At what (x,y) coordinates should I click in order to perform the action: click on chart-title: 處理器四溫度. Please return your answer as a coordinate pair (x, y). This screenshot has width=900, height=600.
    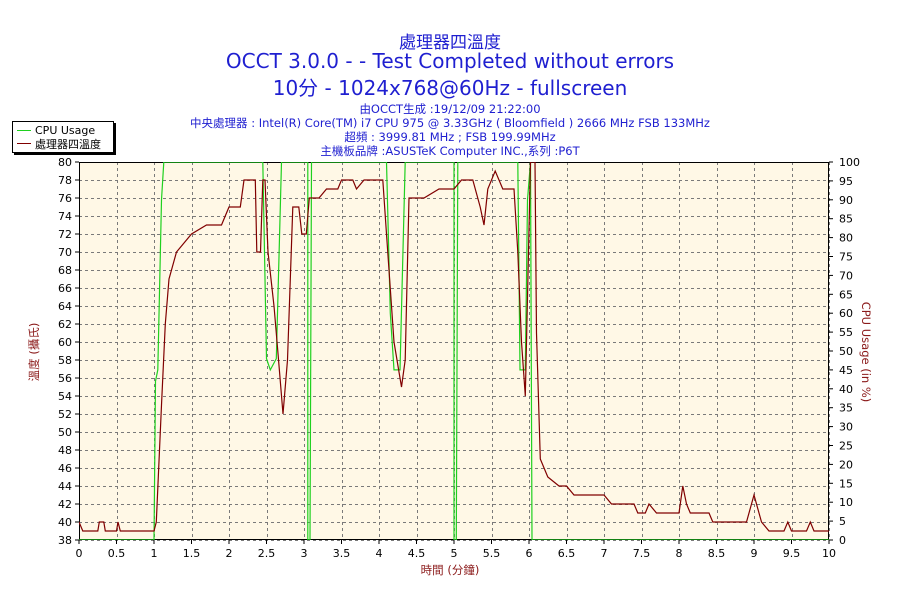
    Looking at the image, I should click on (450, 43).